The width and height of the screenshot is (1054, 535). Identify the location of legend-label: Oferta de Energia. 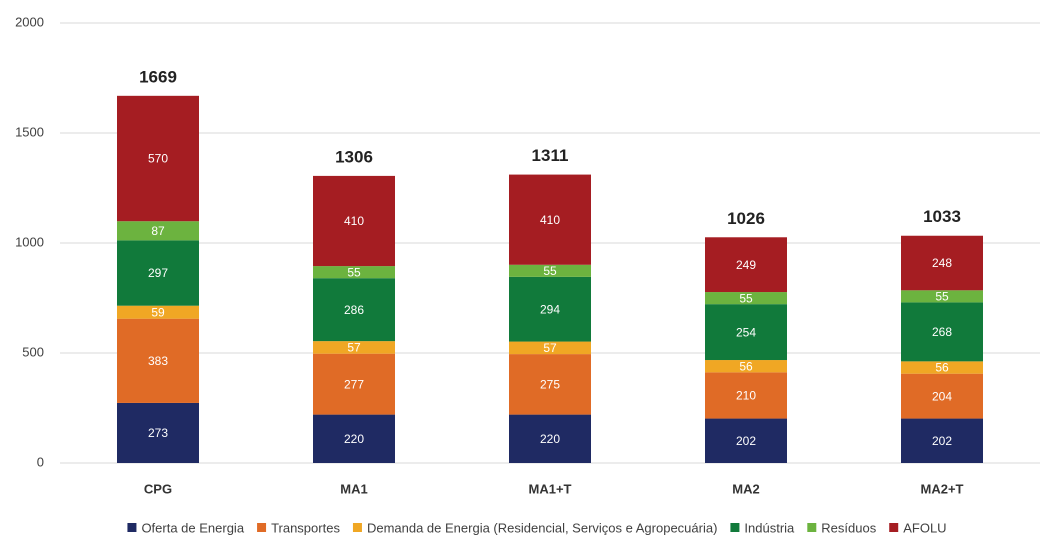
(192, 527).